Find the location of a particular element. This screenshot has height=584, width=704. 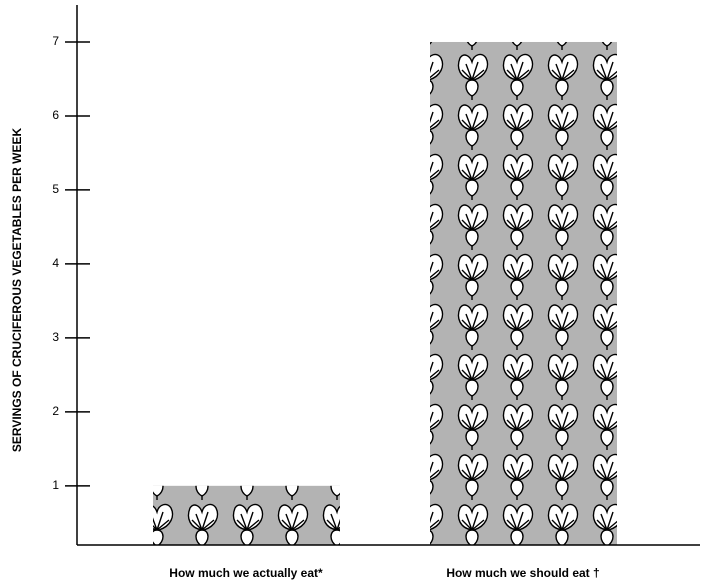

x-tick-label: How much we should eat † is located at coordinates (522, 573).